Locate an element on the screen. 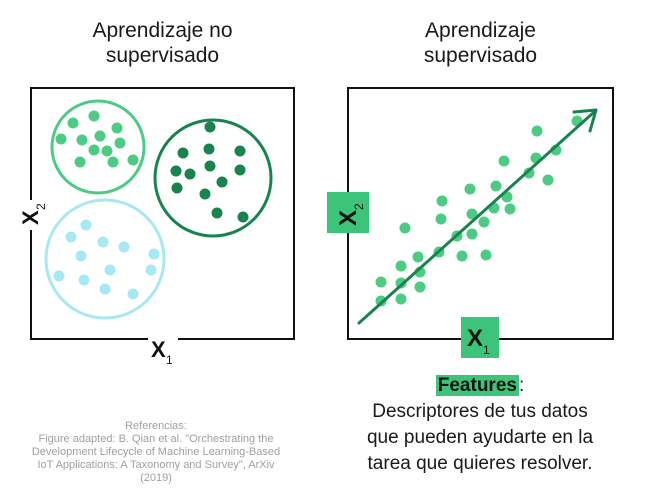 The image size is (645, 489). cluster-dark-green is located at coordinates (213, 178).